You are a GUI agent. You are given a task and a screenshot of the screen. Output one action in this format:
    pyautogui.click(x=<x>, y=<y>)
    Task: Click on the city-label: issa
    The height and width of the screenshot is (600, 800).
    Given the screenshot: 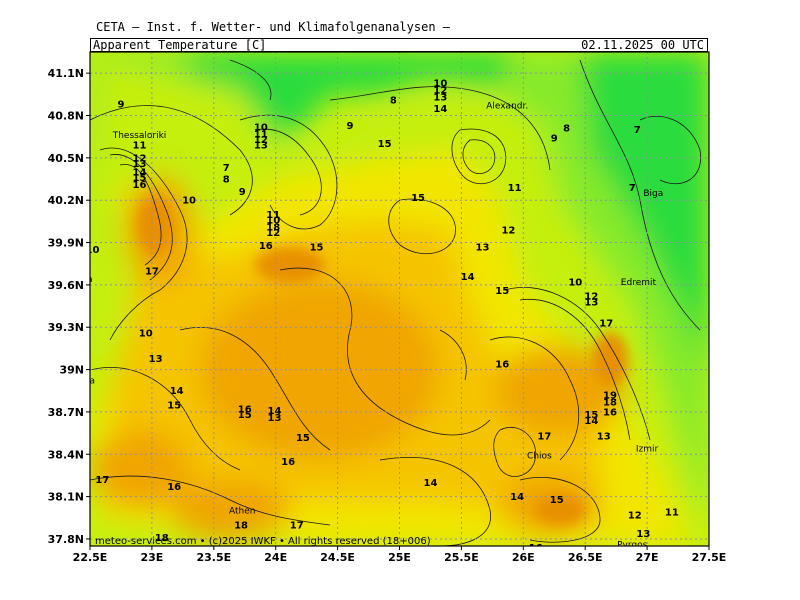 What is the action you would take?
    pyautogui.click(x=83, y=280)
    